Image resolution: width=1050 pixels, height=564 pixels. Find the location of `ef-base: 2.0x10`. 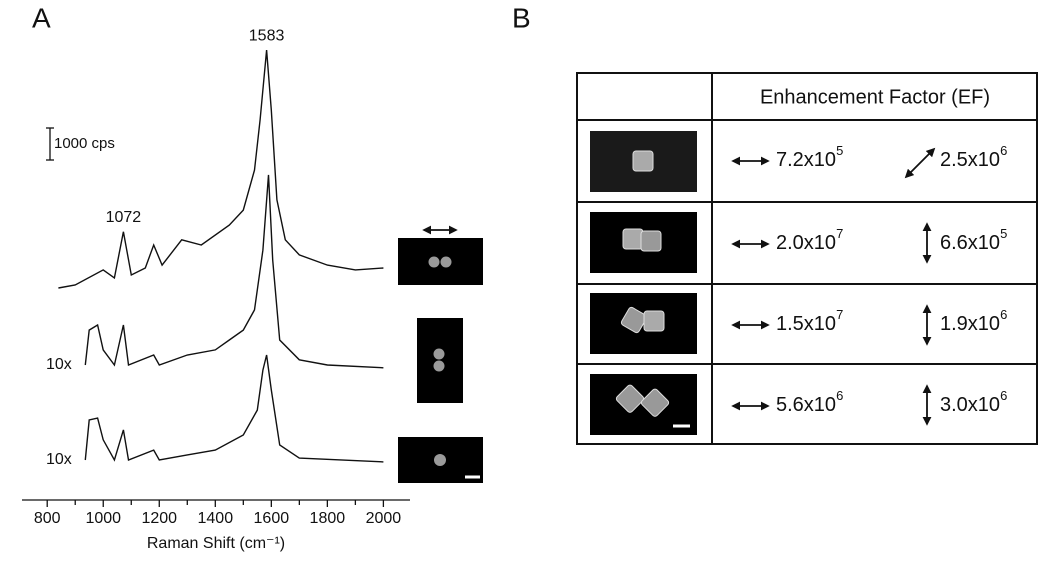

ef-base: 2.0x10 is located at coordinates (806, 243).